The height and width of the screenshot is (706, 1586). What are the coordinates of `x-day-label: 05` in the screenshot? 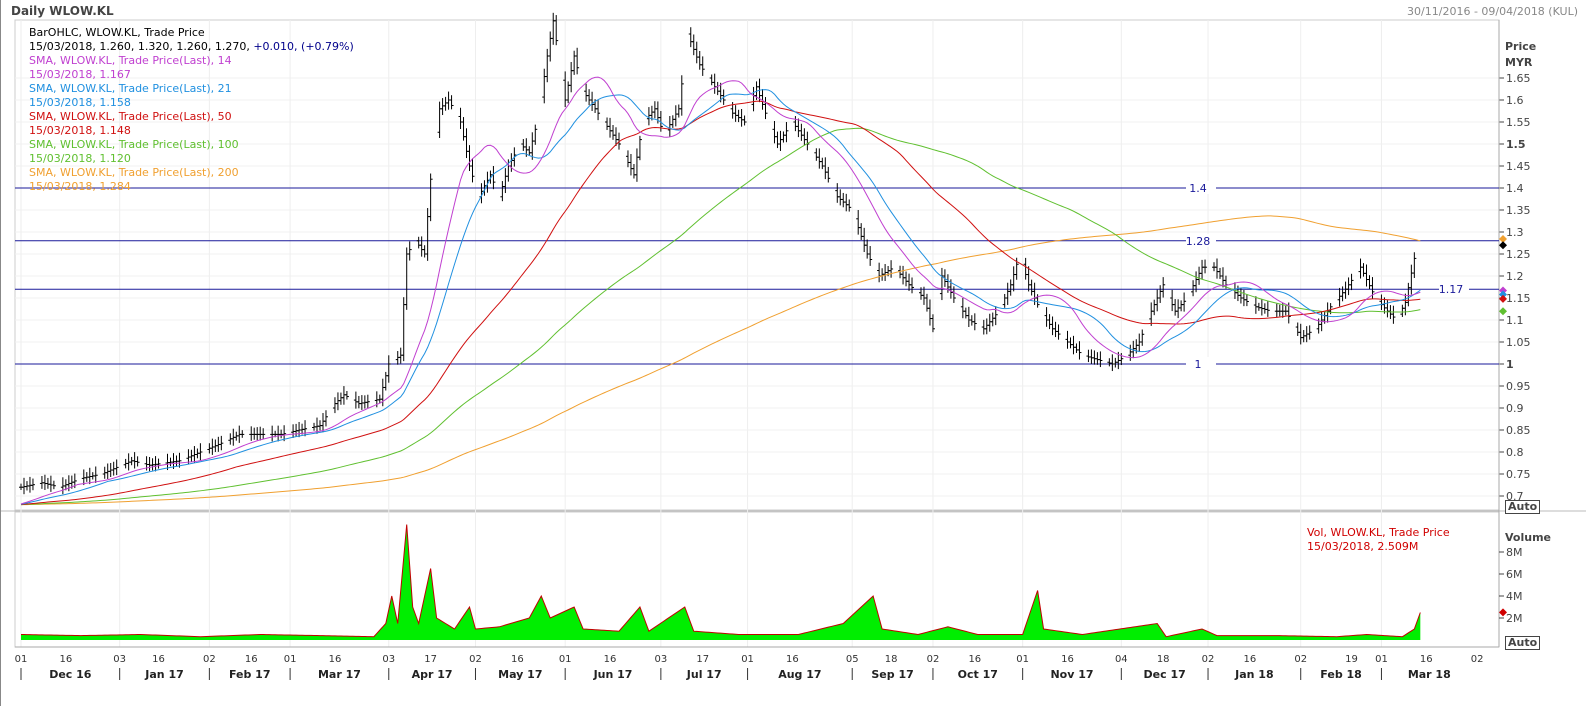 It's located at (852, 659).